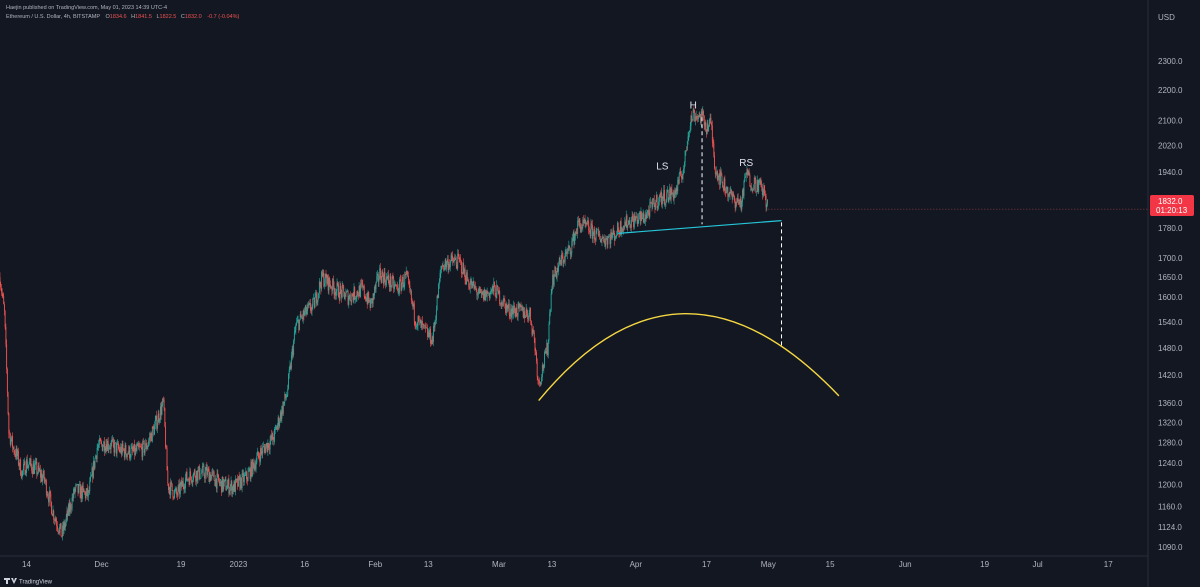  I want to click on ohlc-high-value: 1841.5, so click(143, 17).